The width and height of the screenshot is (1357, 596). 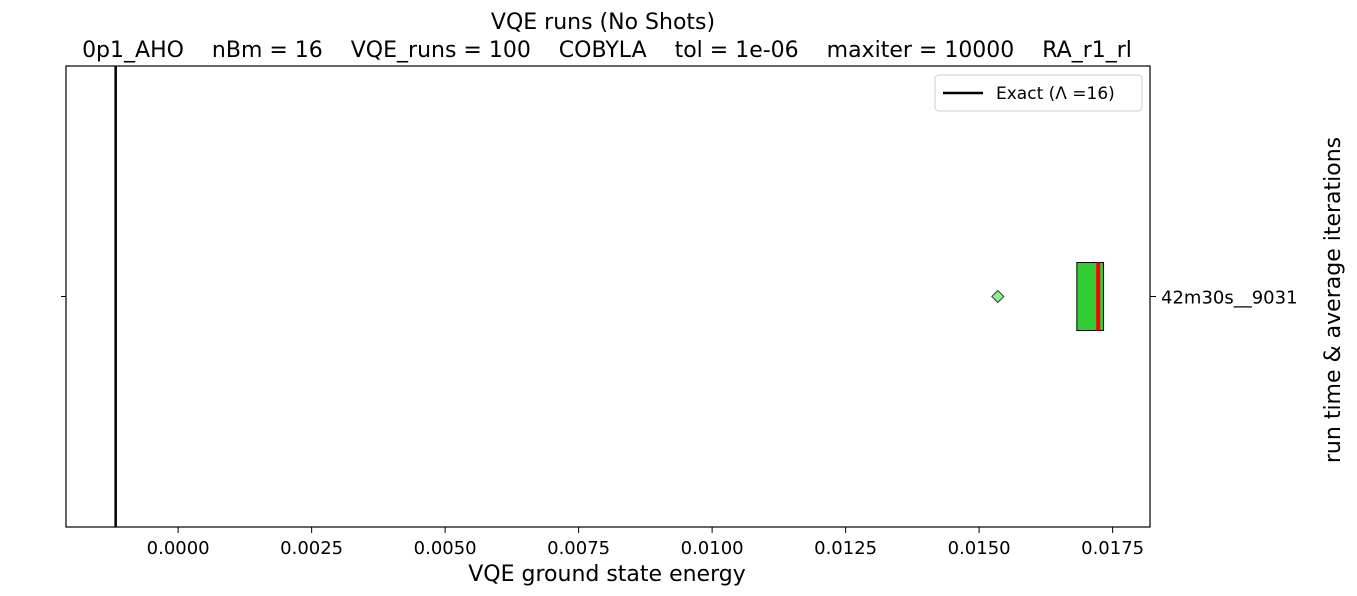 What do you see at coordinates (606, 574) in the screenshot?
I see `x-axis-label: VQE ground state energy` at bounding box center [606, 574].